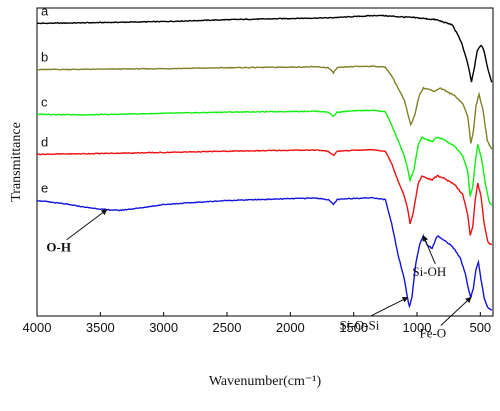  I want to click on annotation-label: Si-O-Si, so click(360, 325).